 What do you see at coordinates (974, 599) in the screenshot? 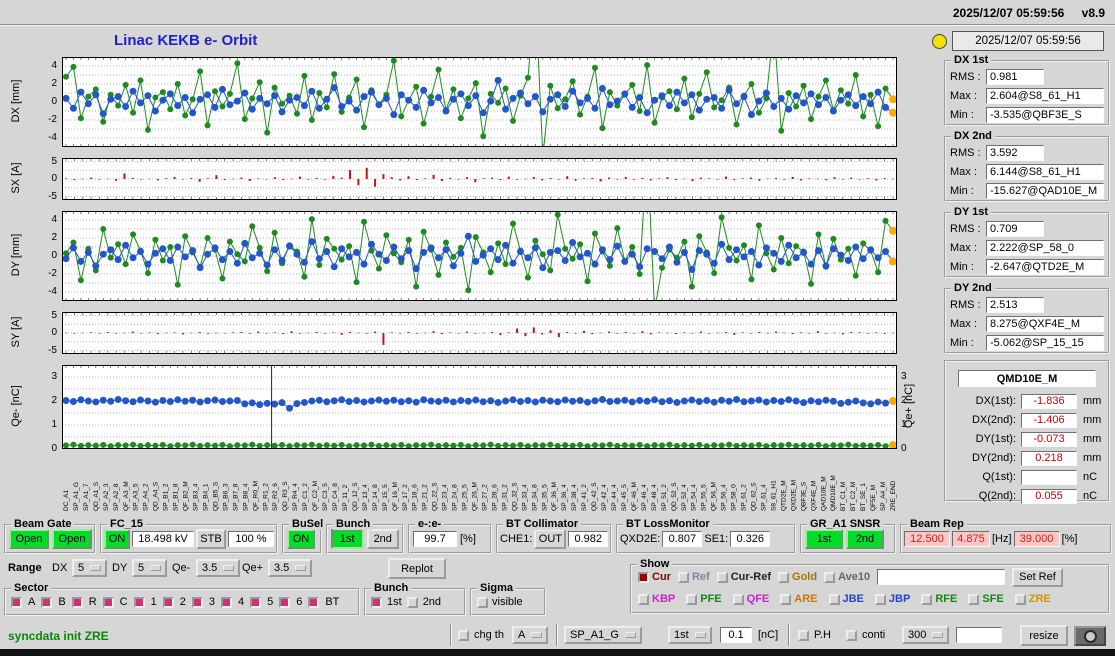
I see `show-sfe-checkbox` at bounding box center [974, 599].